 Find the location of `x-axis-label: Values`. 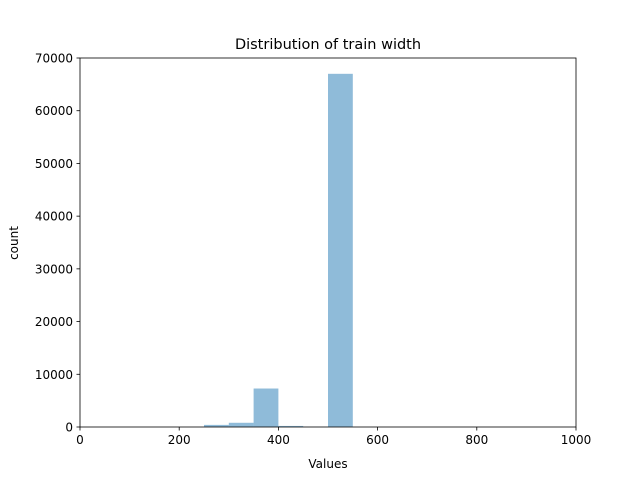

x-axis-label: Values is located at coordinates (327, 464).